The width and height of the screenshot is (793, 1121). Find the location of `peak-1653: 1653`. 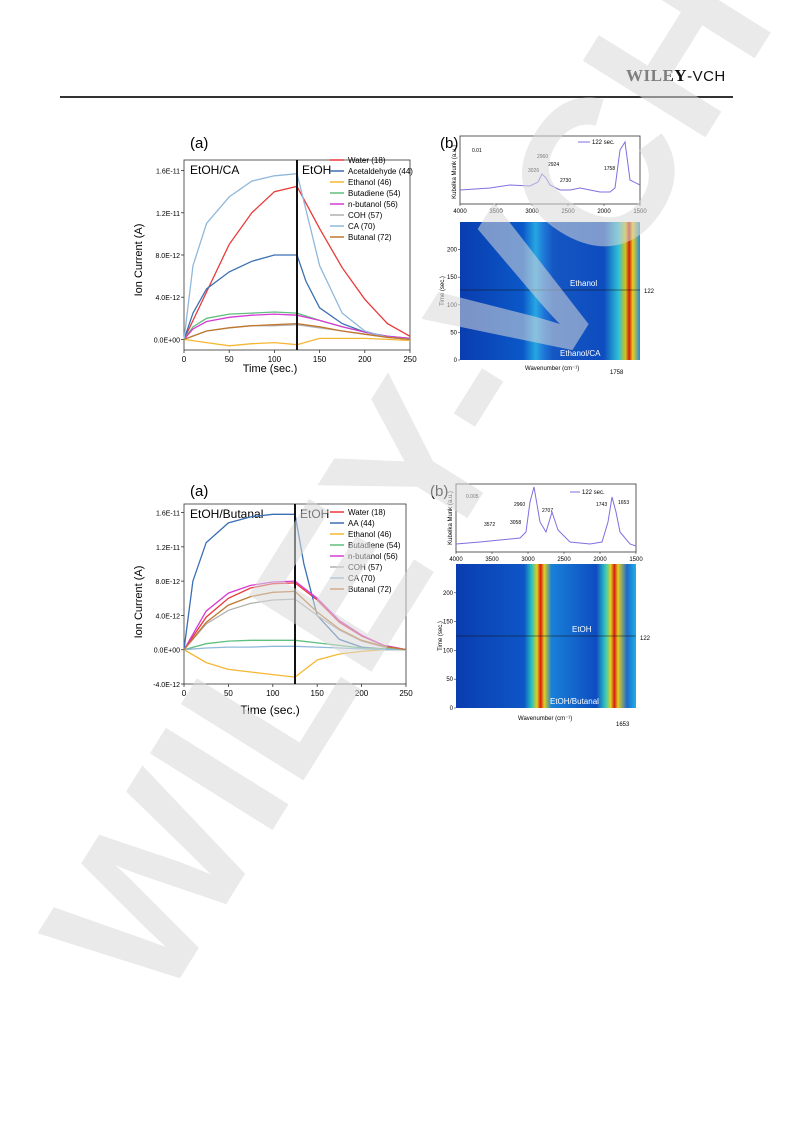

peak-1653: 1653 is located at coordinates (623, 503).